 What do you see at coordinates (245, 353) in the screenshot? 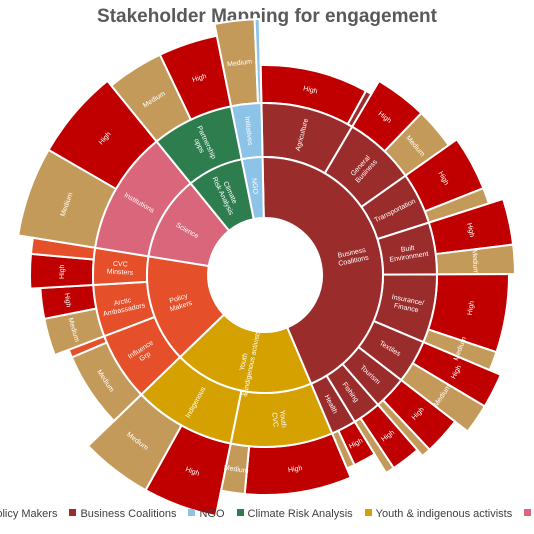
I see `category-youth-indigenous-activists` at bounding box center [245, 353].